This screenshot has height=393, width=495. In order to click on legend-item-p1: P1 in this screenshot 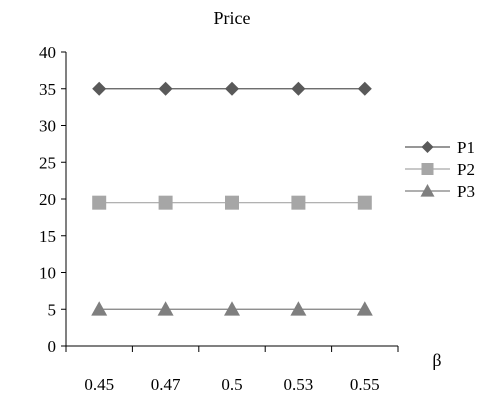, I will do `click(440, 147)`.